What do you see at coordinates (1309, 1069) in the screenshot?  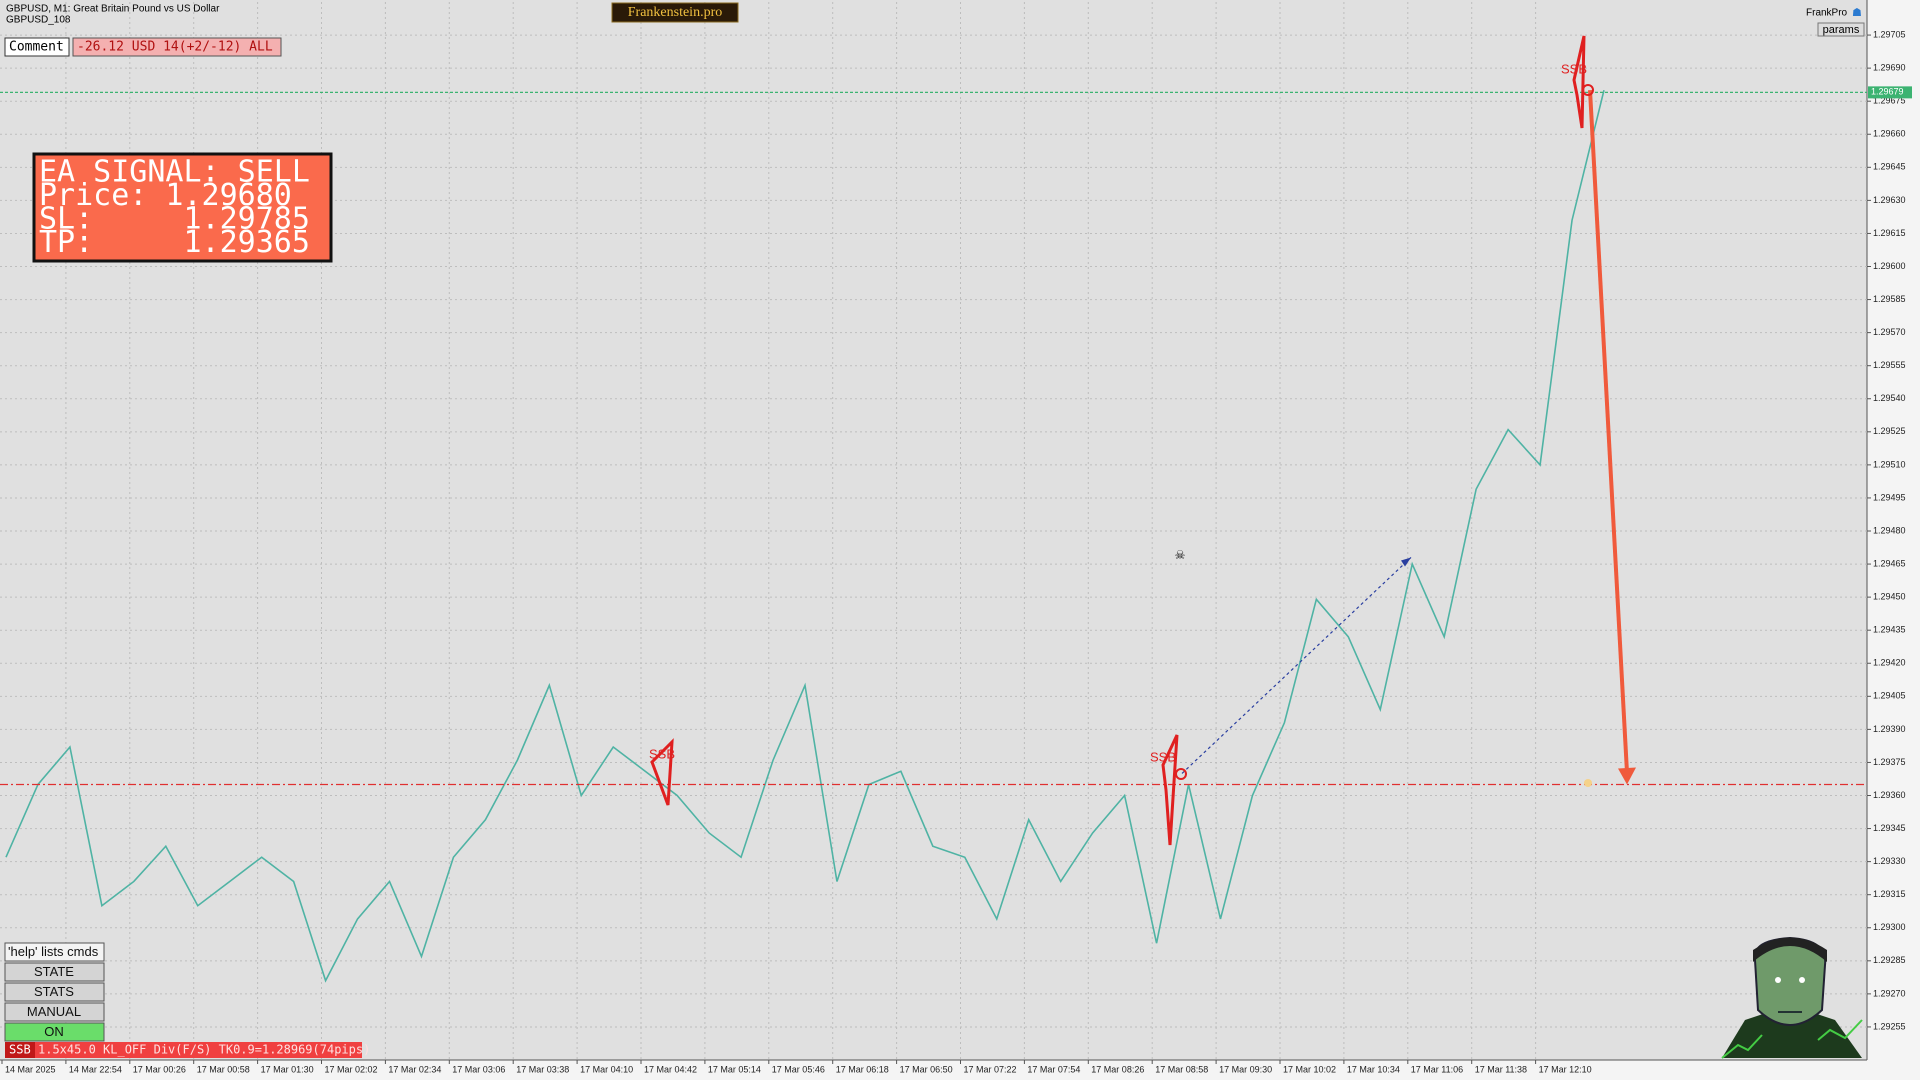 I see `x-tick-label: 17 Mar 10:02` at bounding box center [1309, 1069].